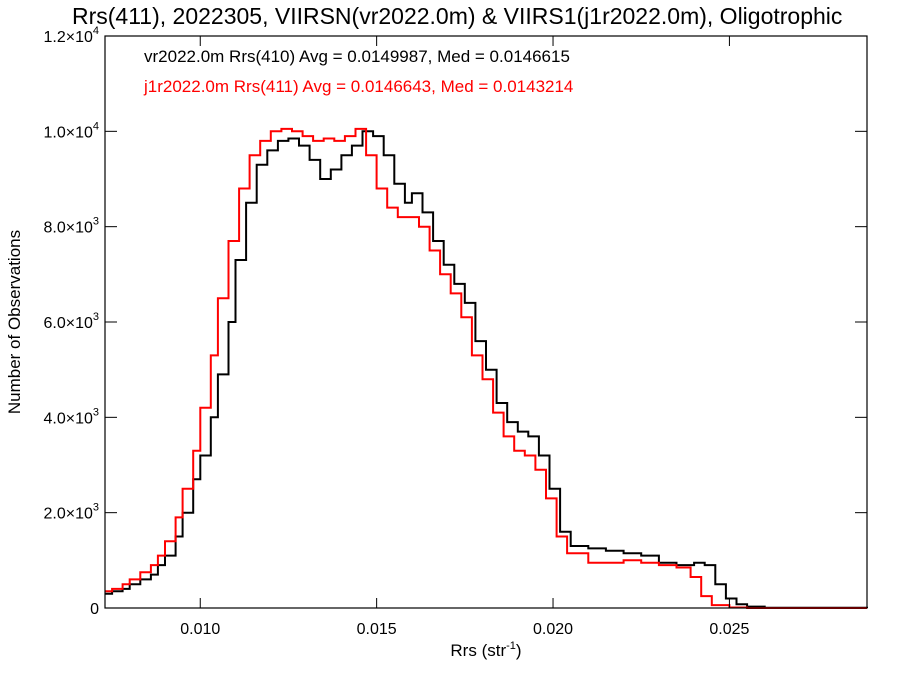 The height and width of the screenshot is (675, 900). What do you see at coordinates (94, 609) in the screenshot?
I see `y-tick-label: 0` at bounding box center [94, 609].